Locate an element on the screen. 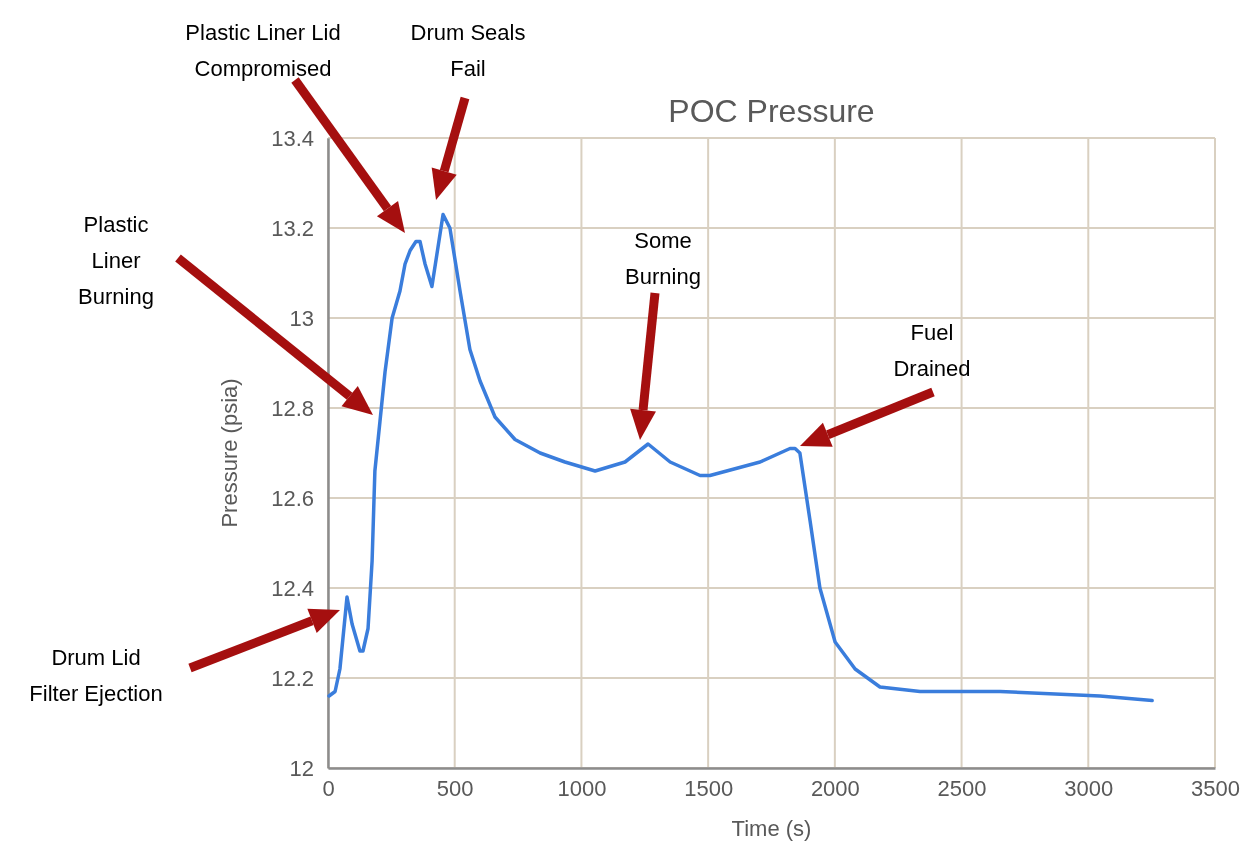  y-tick-label: 12.4 is located at coordinates (292, 588).